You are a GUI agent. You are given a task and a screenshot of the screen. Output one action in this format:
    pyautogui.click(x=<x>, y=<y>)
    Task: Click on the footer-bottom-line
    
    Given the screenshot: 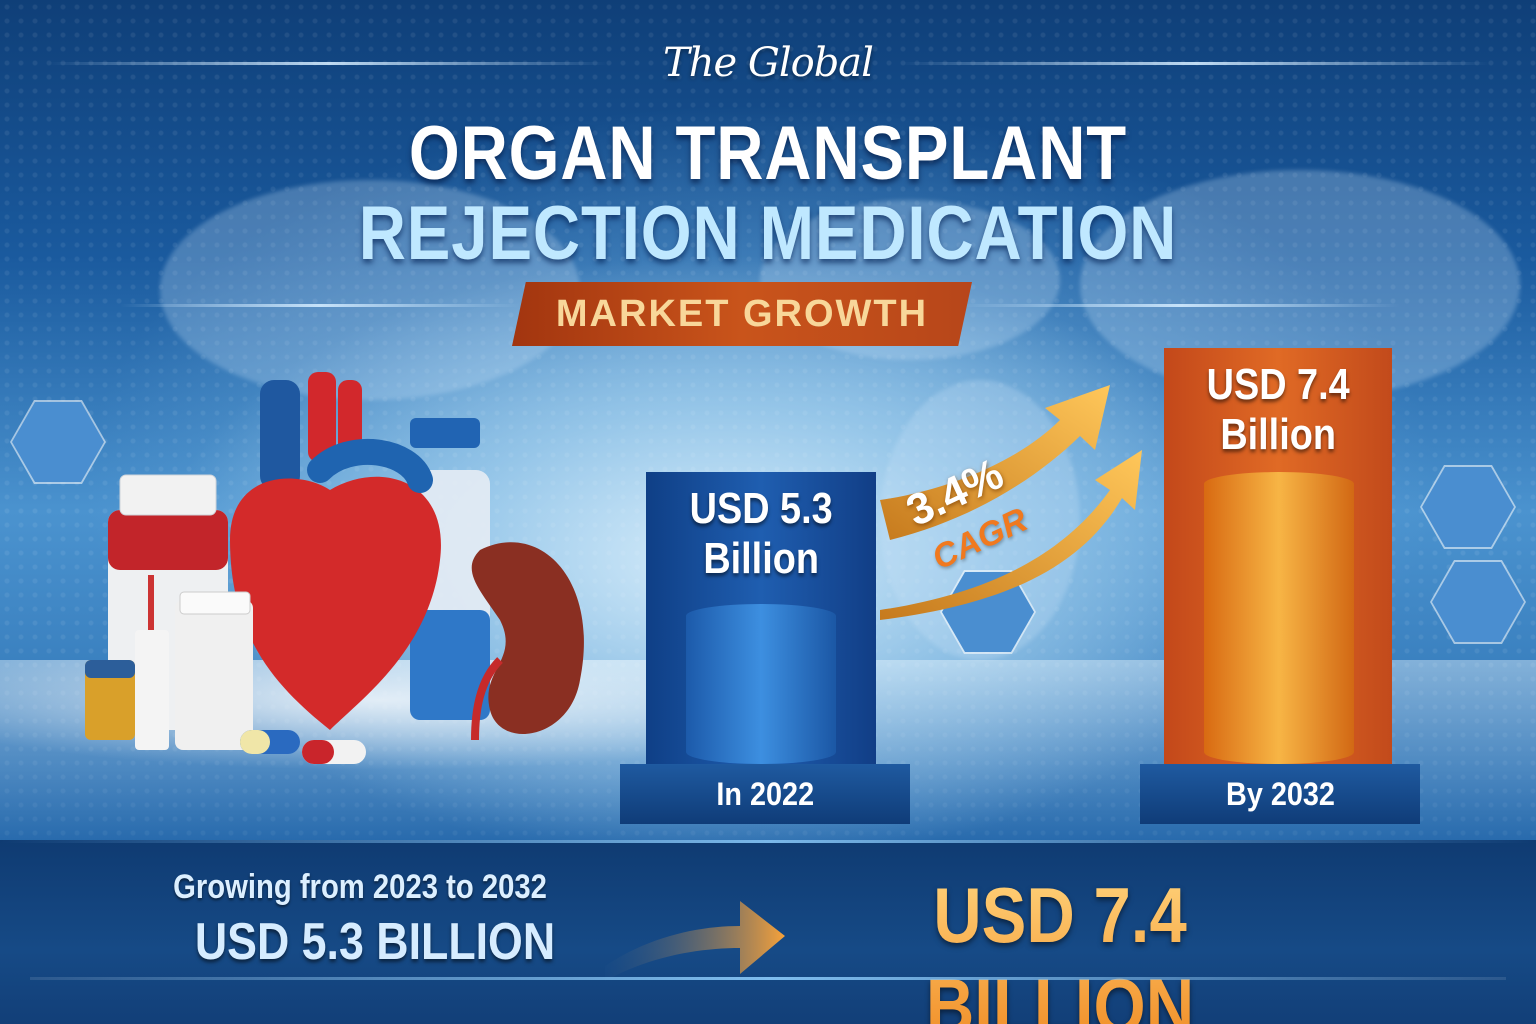 What is the action you would take?
    pyautogui.click(x=768, y=978)
    